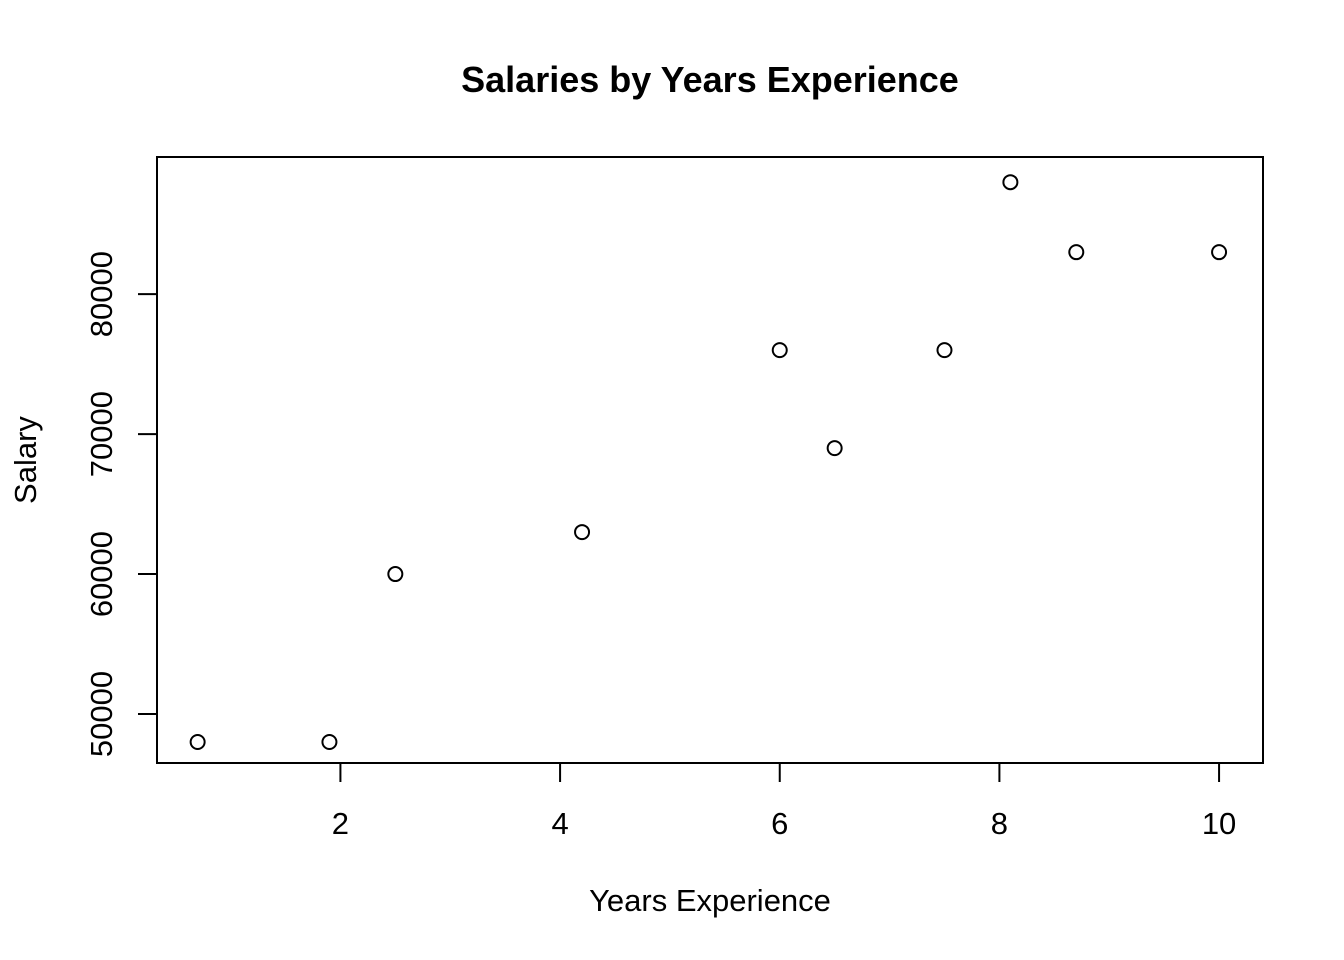 This screenshot has width=1344, height=960. Describe the element at coordinates (101, 574) in the screenshot. I see `y-tick-label: 60000` at that location.